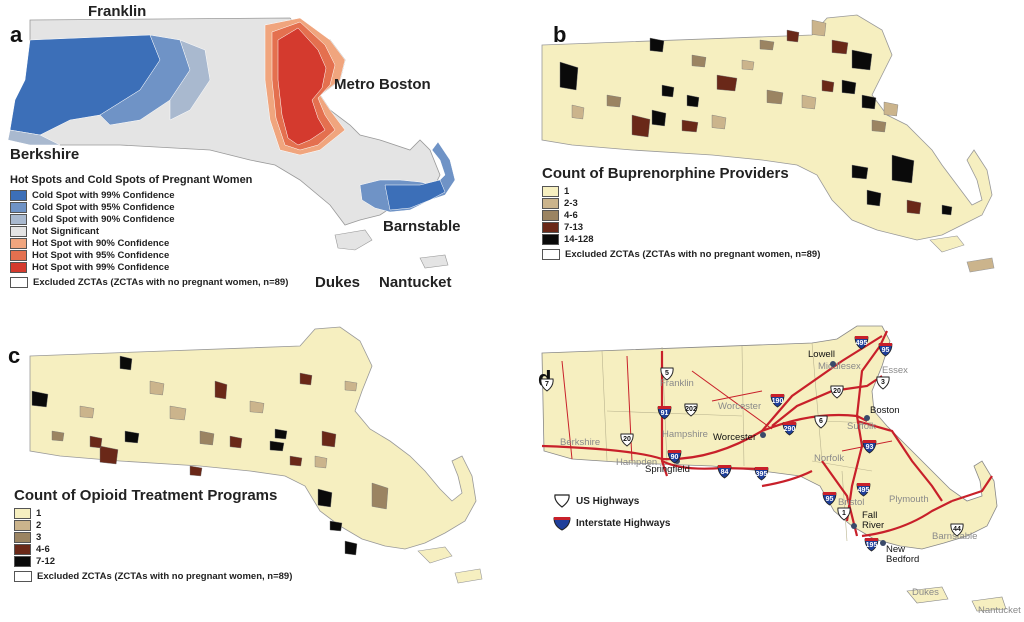 The width and height of the screenshot is (1024, 622). What do you see at coordinates (574, 227) in the screenshot?
I see `legend-label: 7-13` at bounding box center [574, 227].